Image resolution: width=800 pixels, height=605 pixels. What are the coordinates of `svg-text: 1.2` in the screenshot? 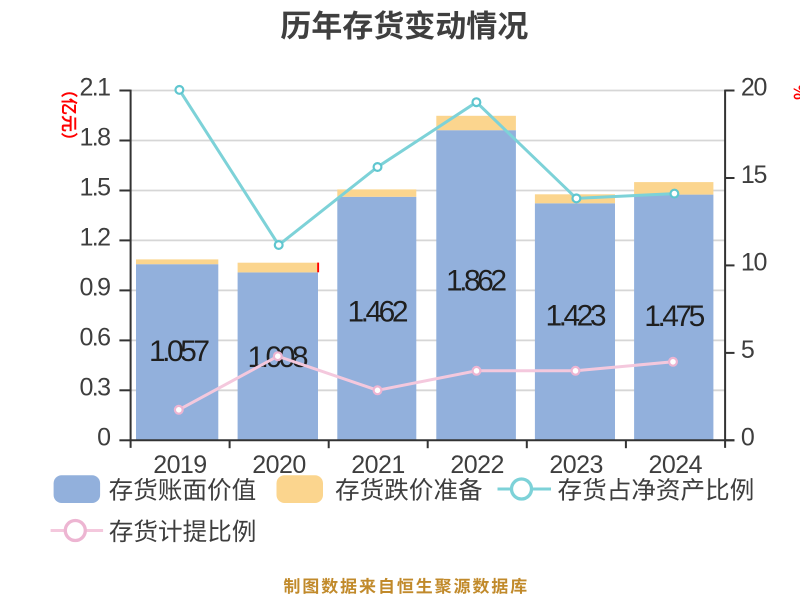 It's located at (96, 237).